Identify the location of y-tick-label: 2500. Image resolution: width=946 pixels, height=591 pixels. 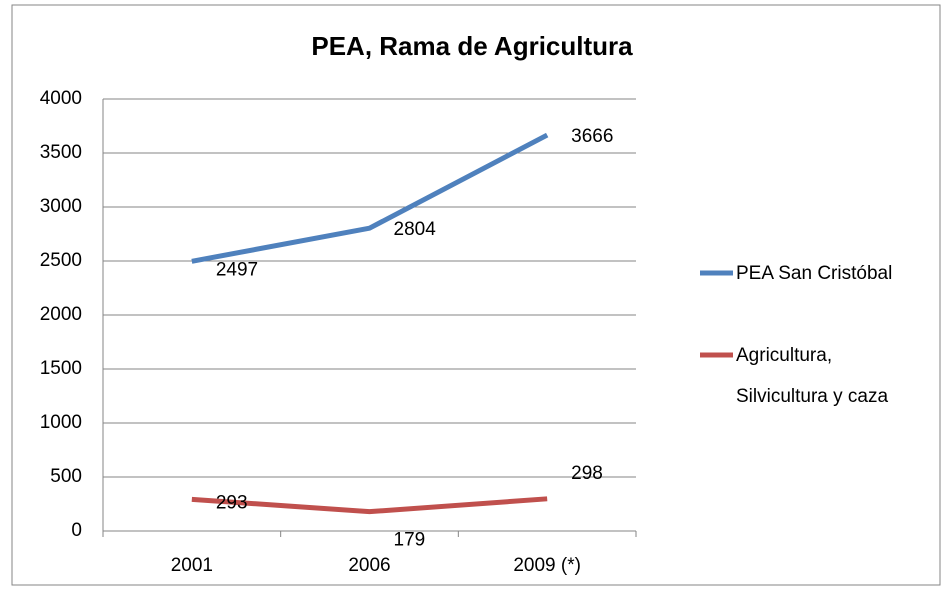
(61, 260).